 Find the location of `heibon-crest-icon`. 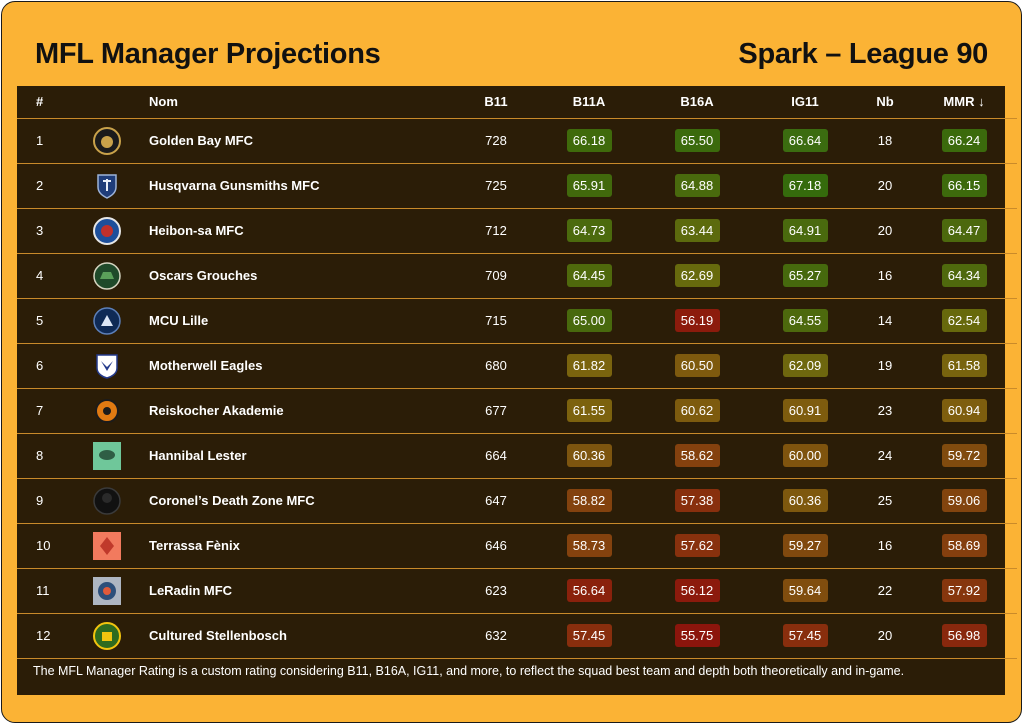

heibon-crest-icon is located at coordinates (107, 231).